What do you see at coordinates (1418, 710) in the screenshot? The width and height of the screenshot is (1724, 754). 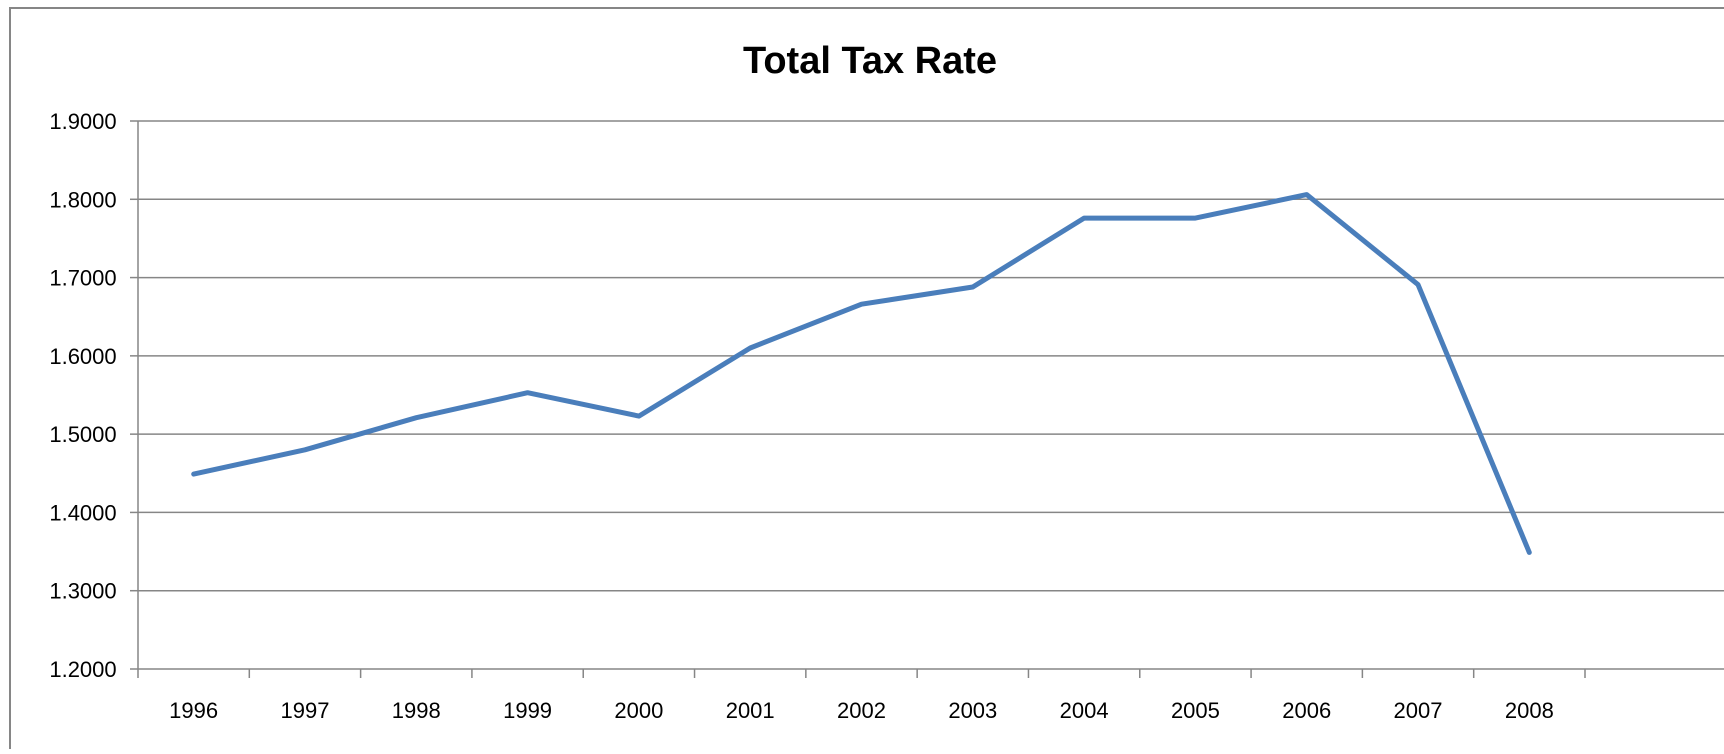 I see `x-tick-label: 2007` at bounding box center [1418, 710].